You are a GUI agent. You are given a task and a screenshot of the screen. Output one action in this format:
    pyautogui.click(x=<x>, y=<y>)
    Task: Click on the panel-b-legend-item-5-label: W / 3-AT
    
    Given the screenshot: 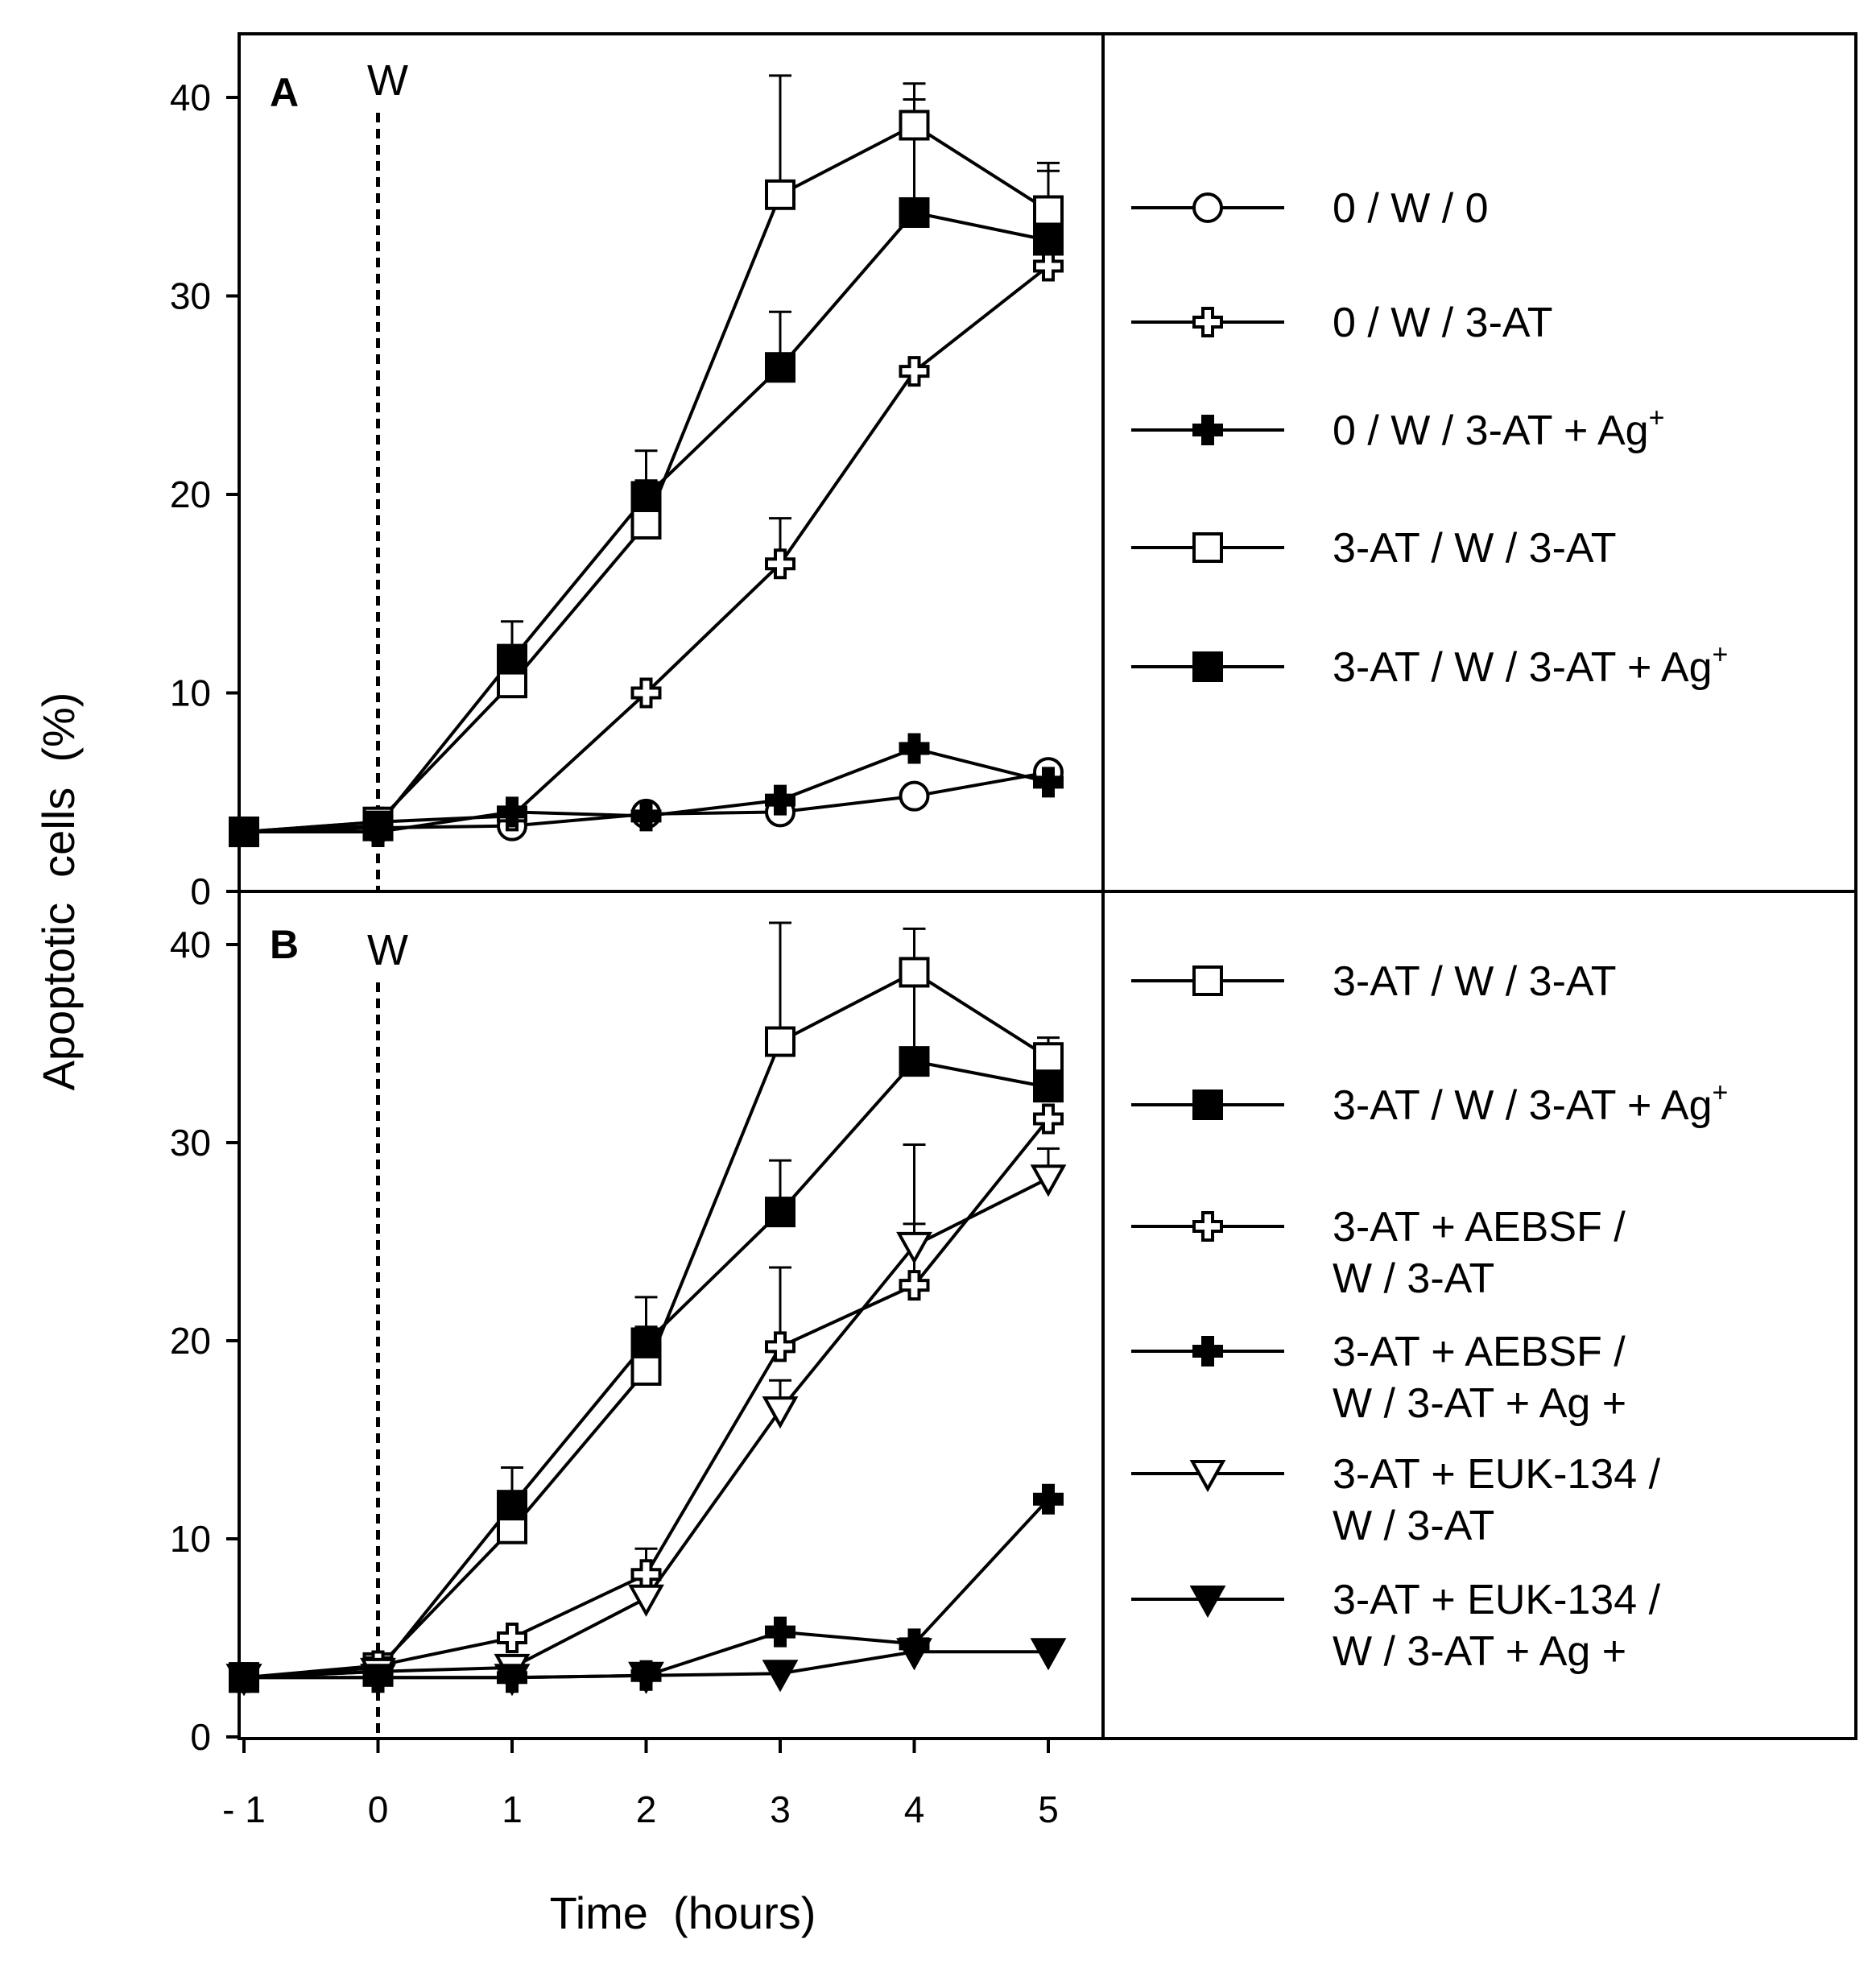 What is the action you would take?
    pyautogui.click(x=1413, y=1526)
    